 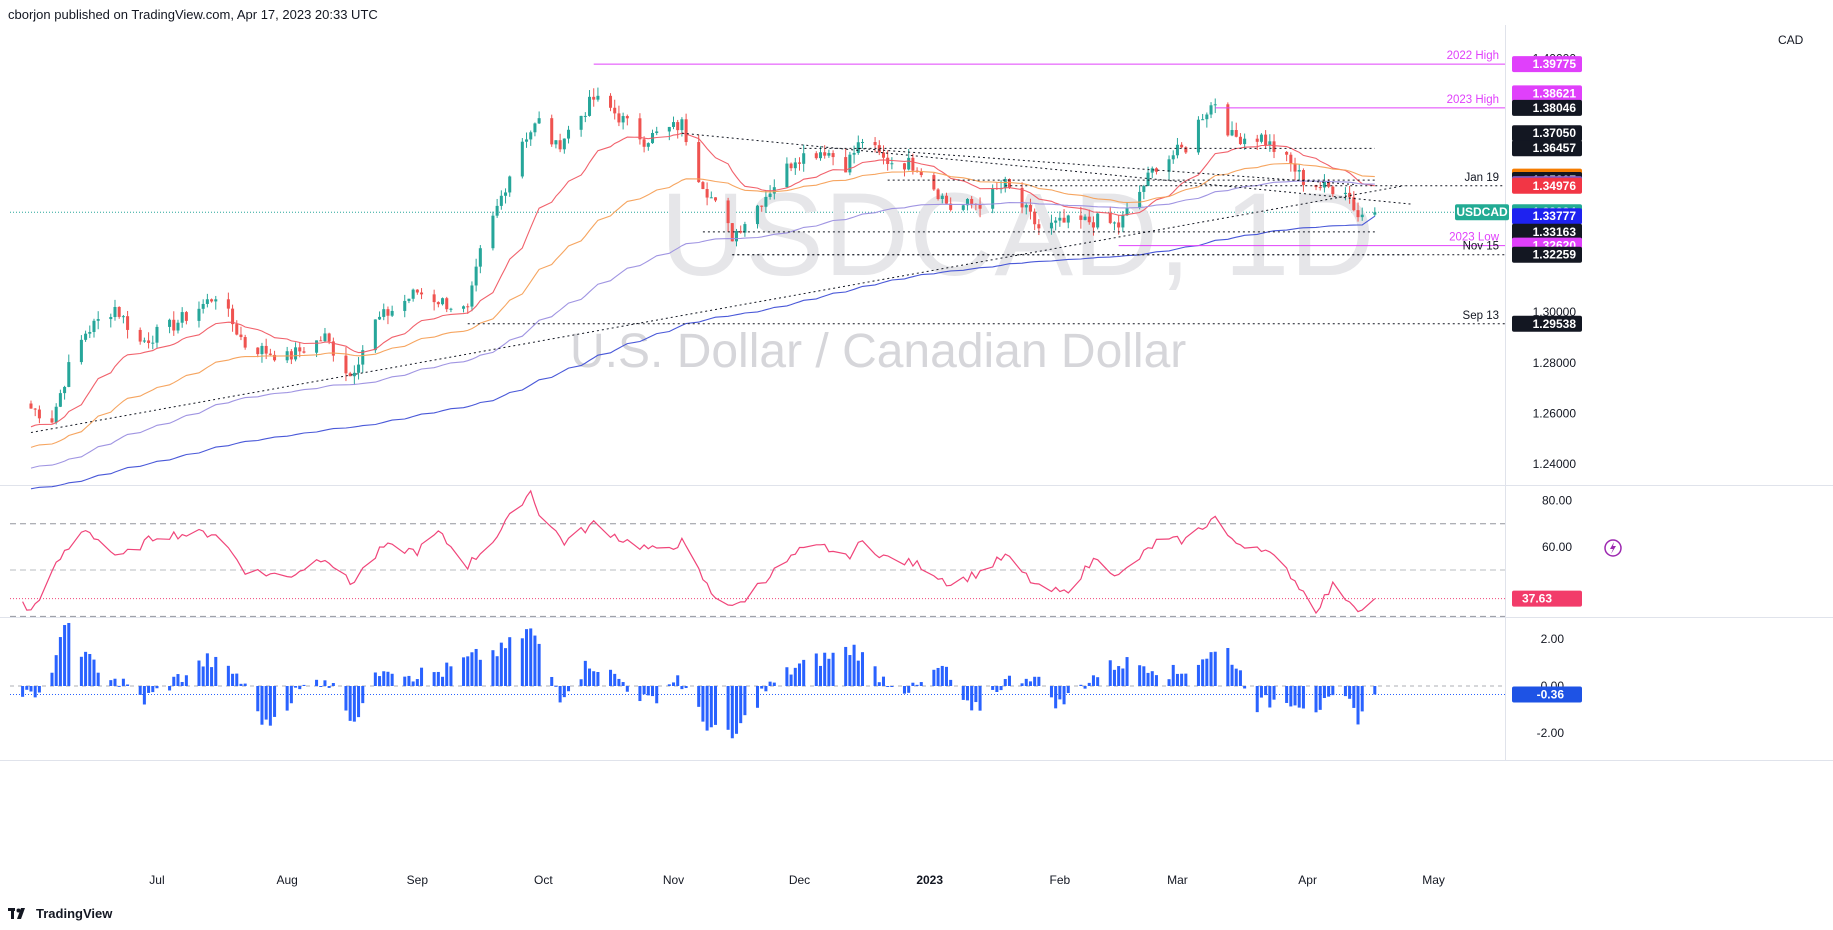 I want to click on rsi-pane: 80.00 60.00 37.63, so click(x=796, y=553).